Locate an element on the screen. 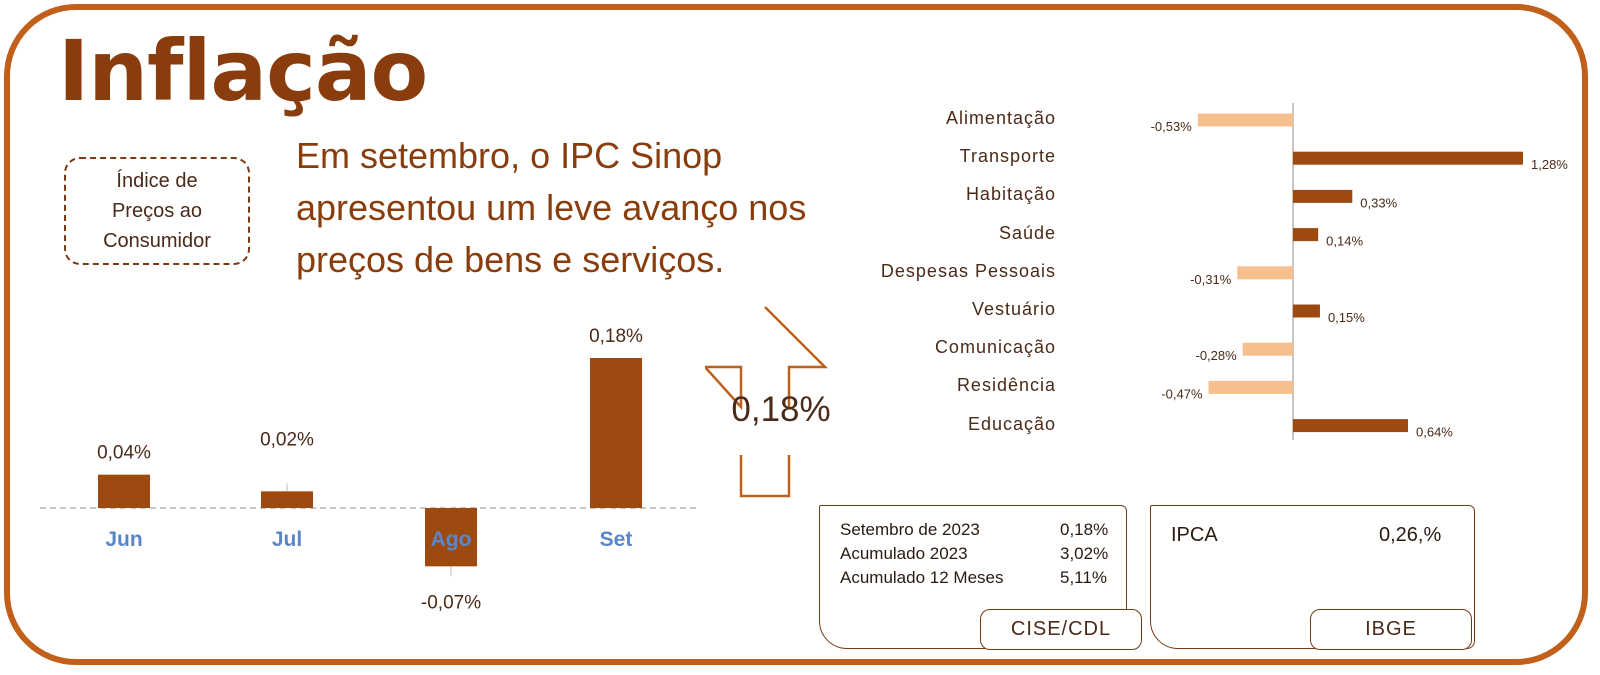 This screenshot has height=675, width=1600. cise-source-tag: CISE/CDL is located at coordinates (1061, 629).